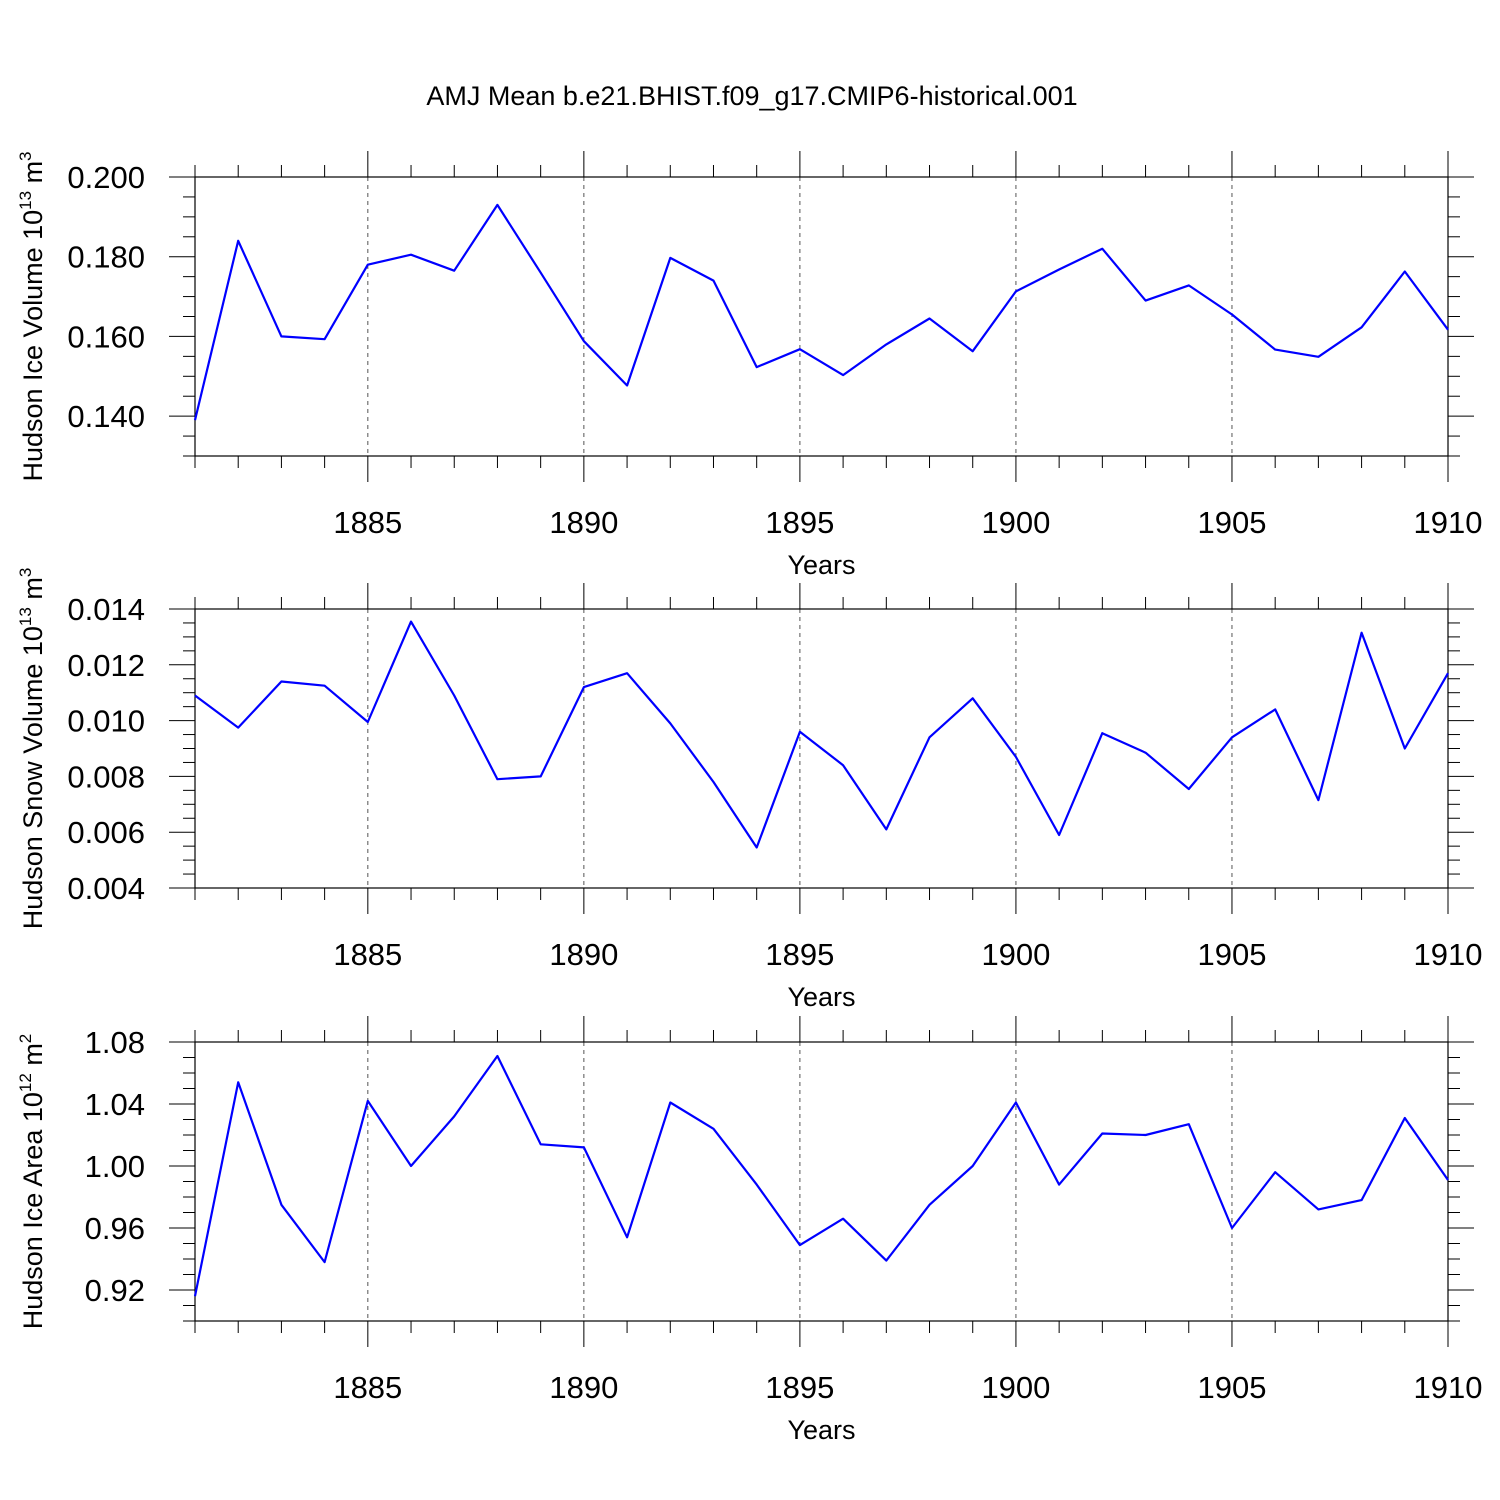 This screenshot has height=1500, width=1500. I want to click on y-tick-label: 1.04, so click(115, 1104).